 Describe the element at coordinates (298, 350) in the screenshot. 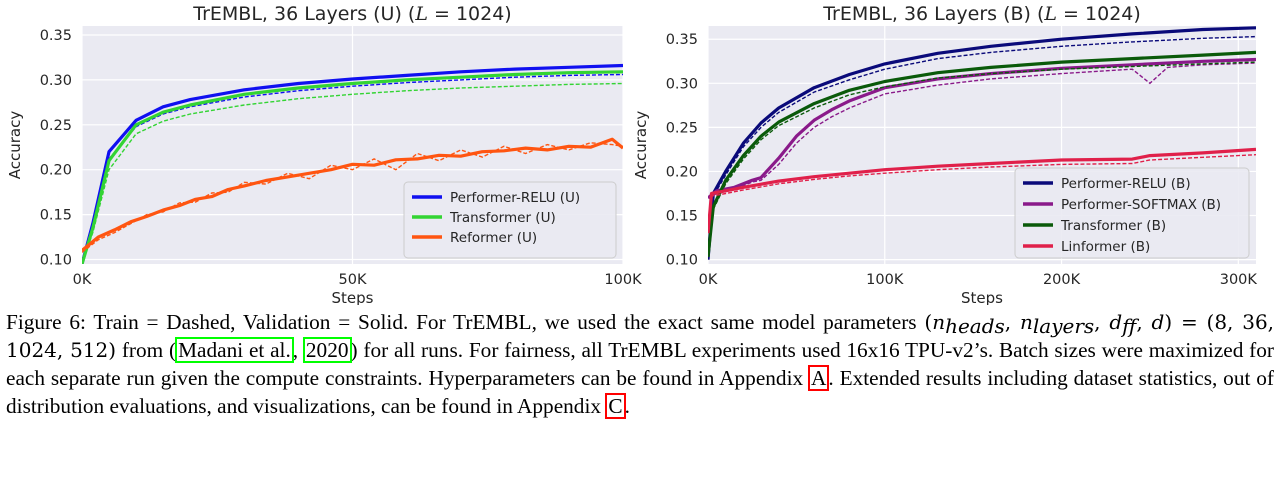

I see `citation-sep: ,` at that location.